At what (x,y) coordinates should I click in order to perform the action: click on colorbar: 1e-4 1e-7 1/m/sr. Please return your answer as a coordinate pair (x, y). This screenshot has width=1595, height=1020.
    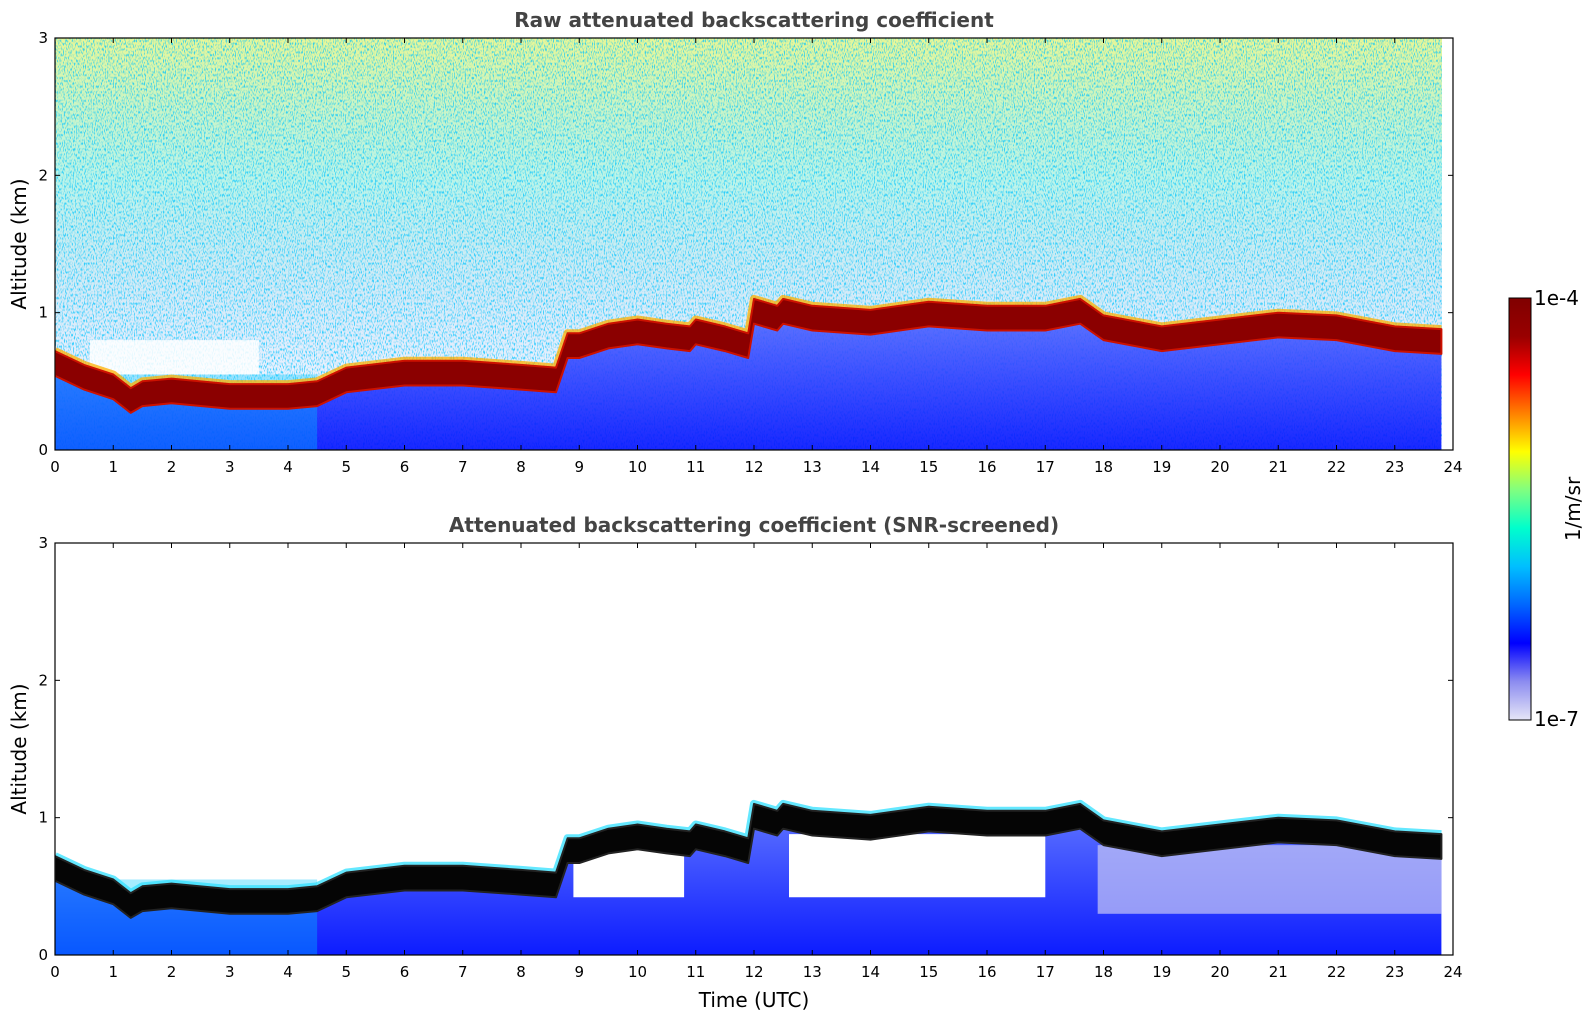
    Looking at the image, I should click on (1546, 508).